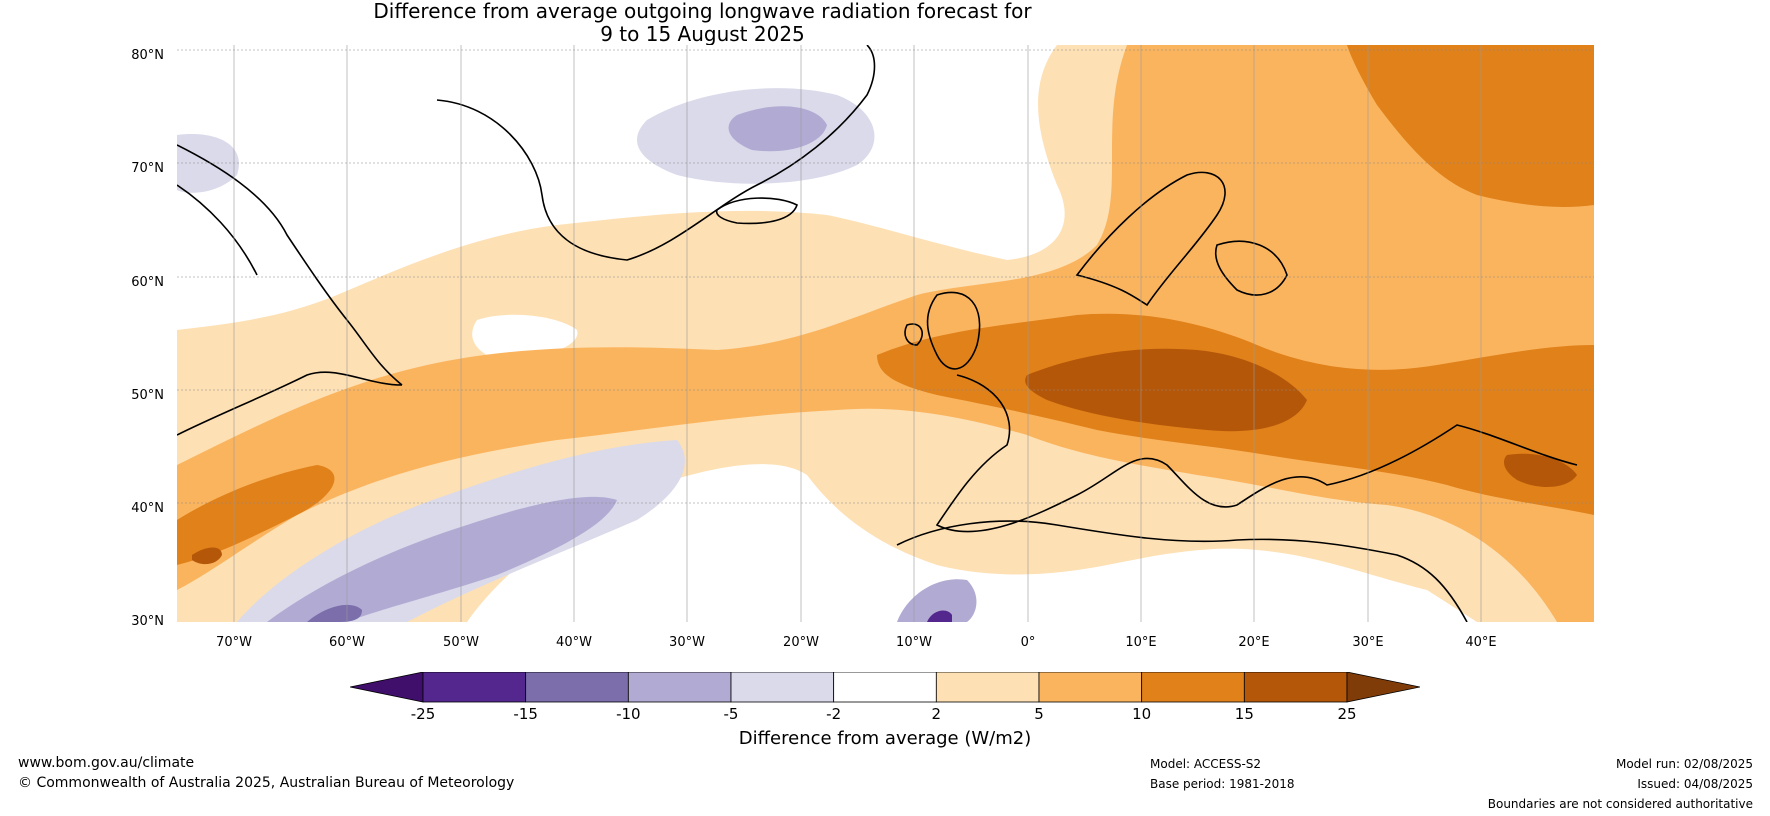  What do you see at coordinates (147, 395) in the screenshot?
I see `lat-label-50n: 50°N` at bounding box center [147, 395].